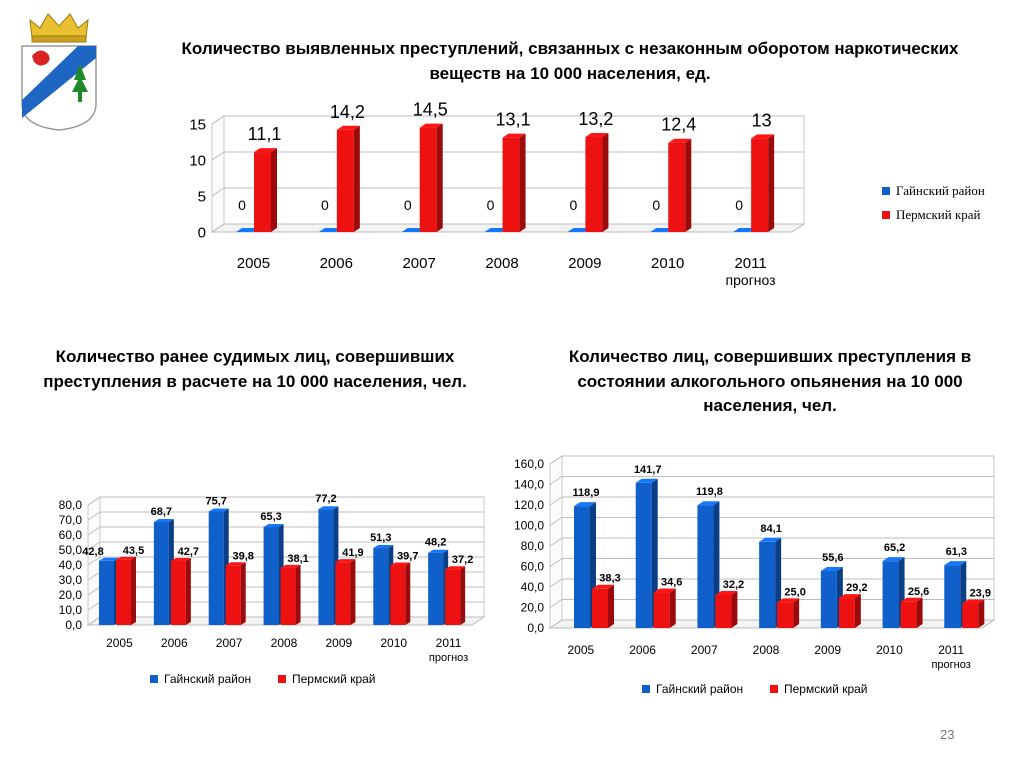  What do you see at coordinates (794, 592) in the screenshot?
I see `data-label: 25,0` at bounding box center [794, 592].